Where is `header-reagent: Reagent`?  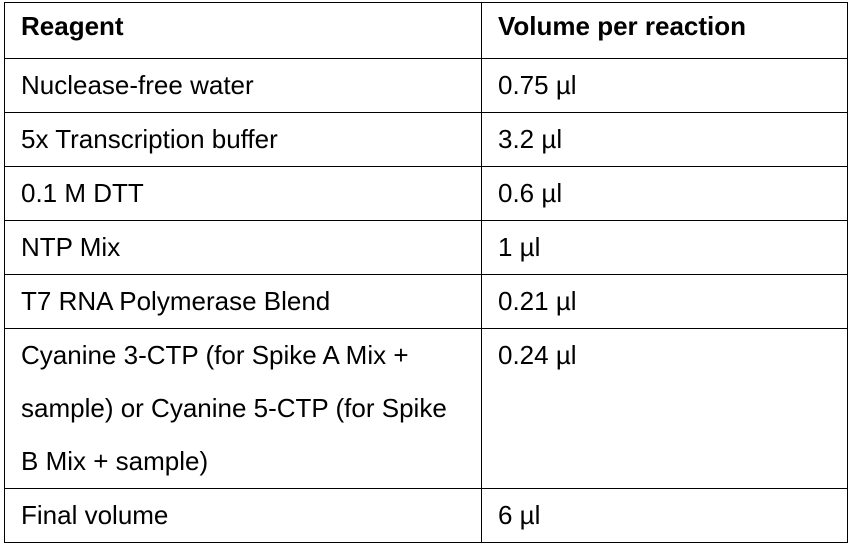 header-reagent: Reagent is located at coordinates (243, 30).